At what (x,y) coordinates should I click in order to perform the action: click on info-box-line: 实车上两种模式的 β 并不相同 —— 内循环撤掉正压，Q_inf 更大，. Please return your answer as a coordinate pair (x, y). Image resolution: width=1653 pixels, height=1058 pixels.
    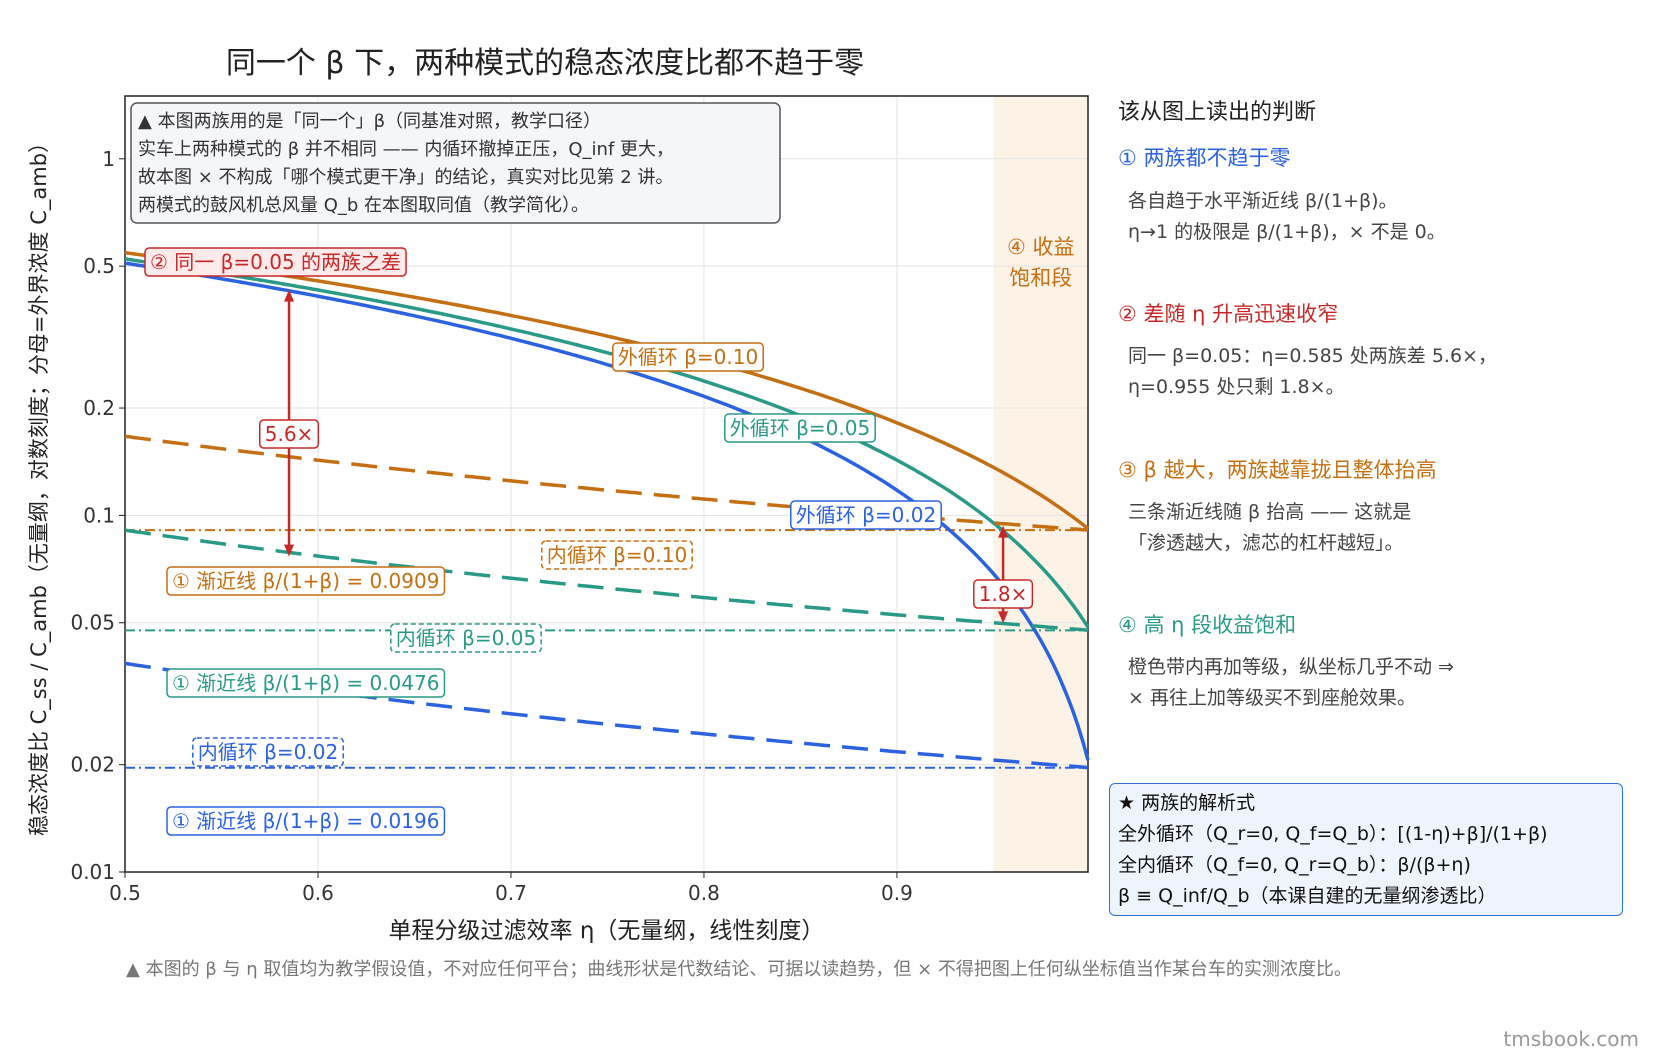
    Looking at the image, I should click on (406, 149).